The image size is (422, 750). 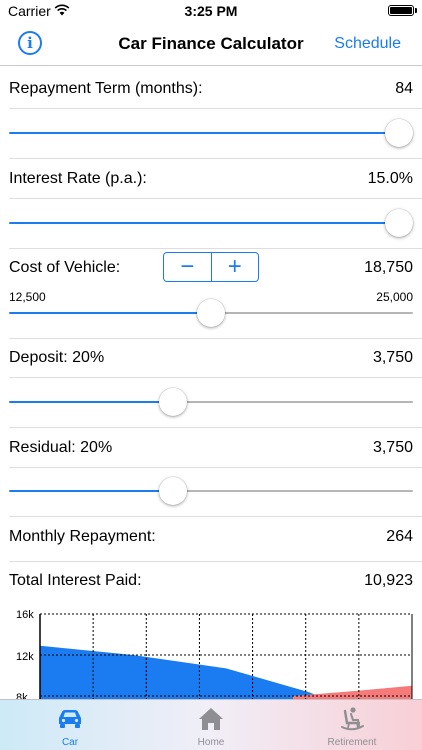 I want to click on y-tick-label: 12k, so click(x=25, y=657).